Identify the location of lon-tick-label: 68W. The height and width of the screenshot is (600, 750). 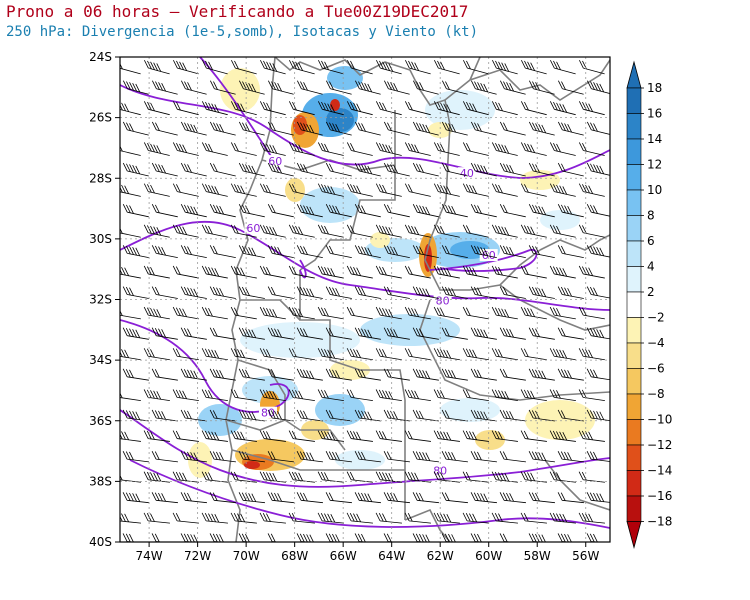
(294, 556).